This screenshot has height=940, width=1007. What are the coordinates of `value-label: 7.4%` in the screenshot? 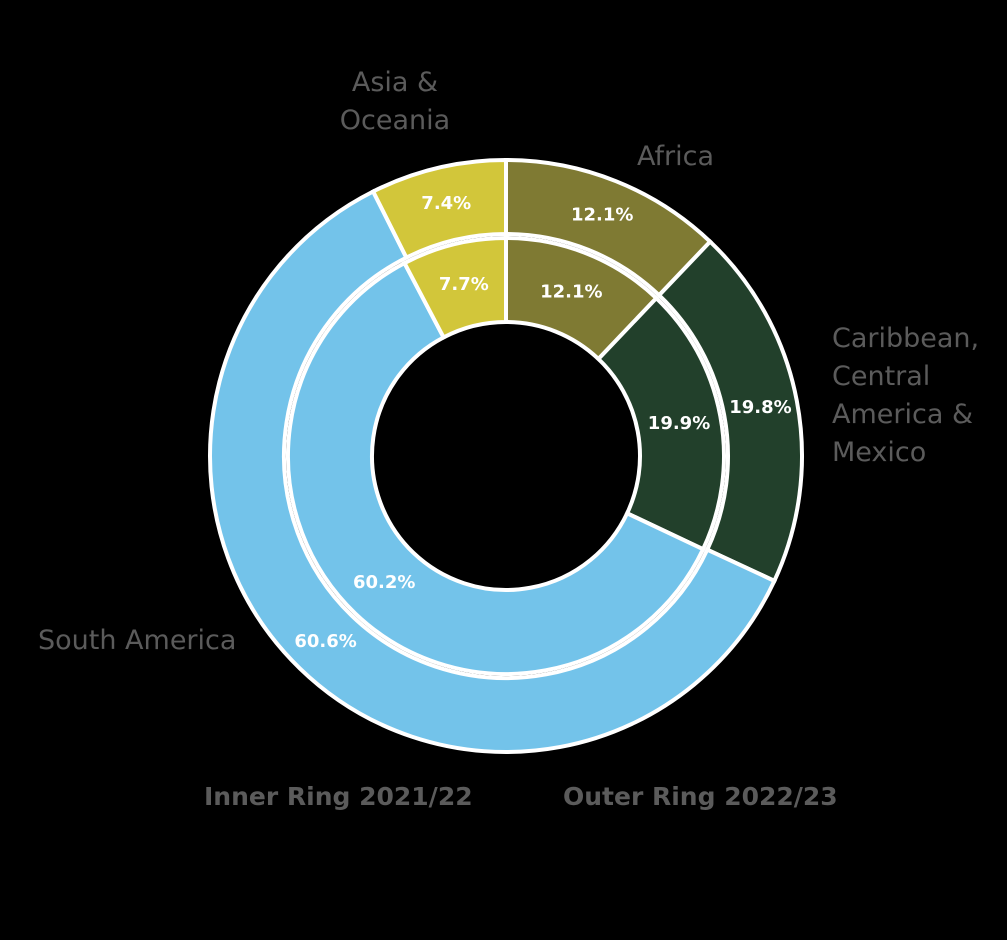 It's located at (446, 203).